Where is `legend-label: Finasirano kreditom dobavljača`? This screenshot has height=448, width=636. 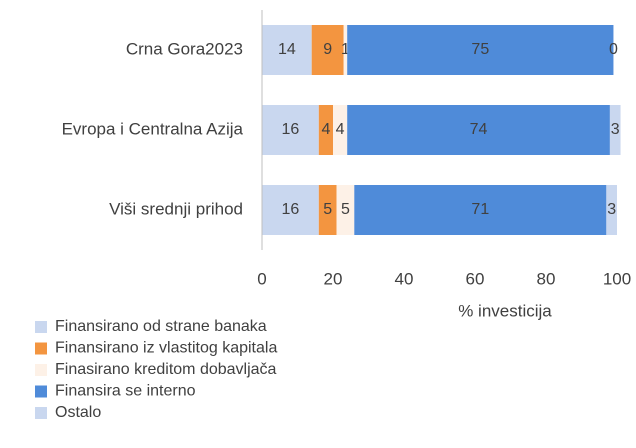 legend-label: Finasirano kreditom dobavljača is located at coordinates (166, 369).